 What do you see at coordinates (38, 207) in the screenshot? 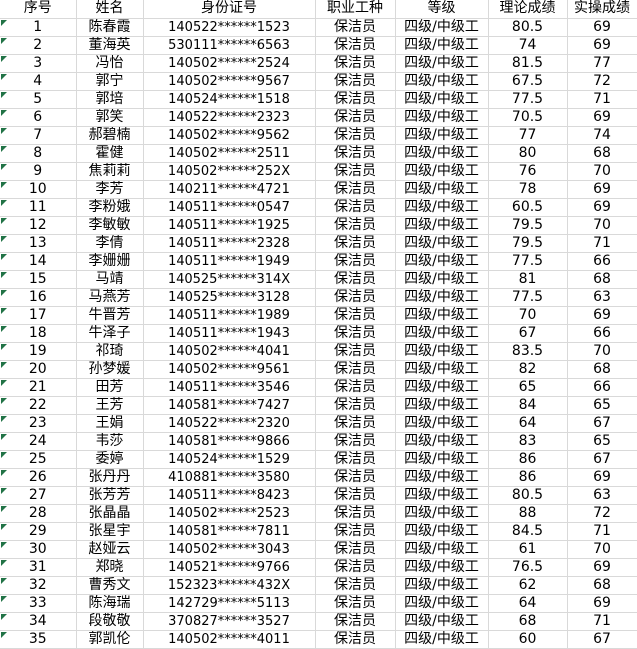
I see `cell-no: 11` at bounding box center [38, 207].